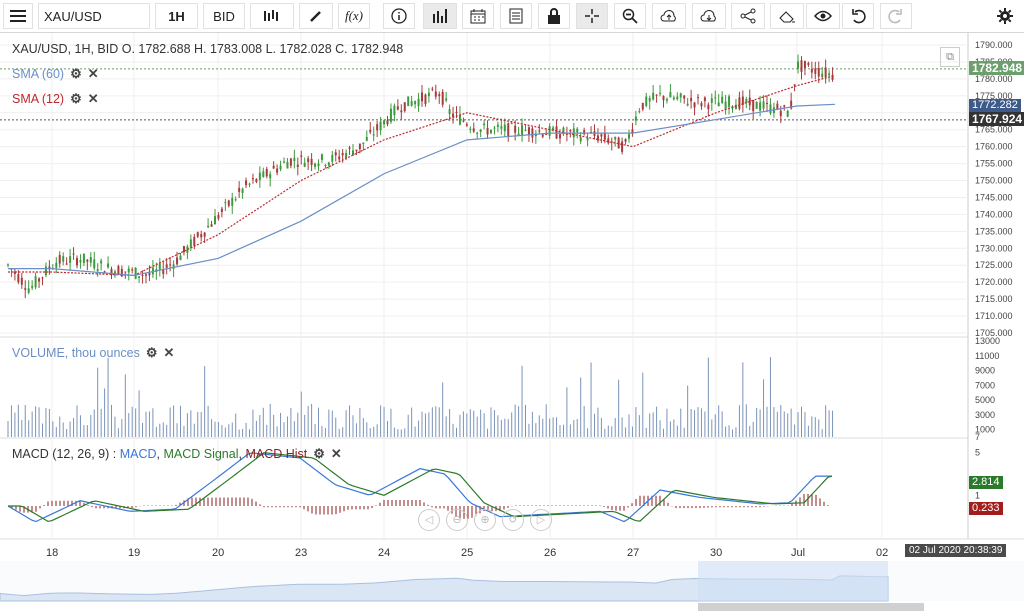  Describe the element at coordinates (169, 352) in the screenshot. I see `volume-close-icon: ✕` at that location.